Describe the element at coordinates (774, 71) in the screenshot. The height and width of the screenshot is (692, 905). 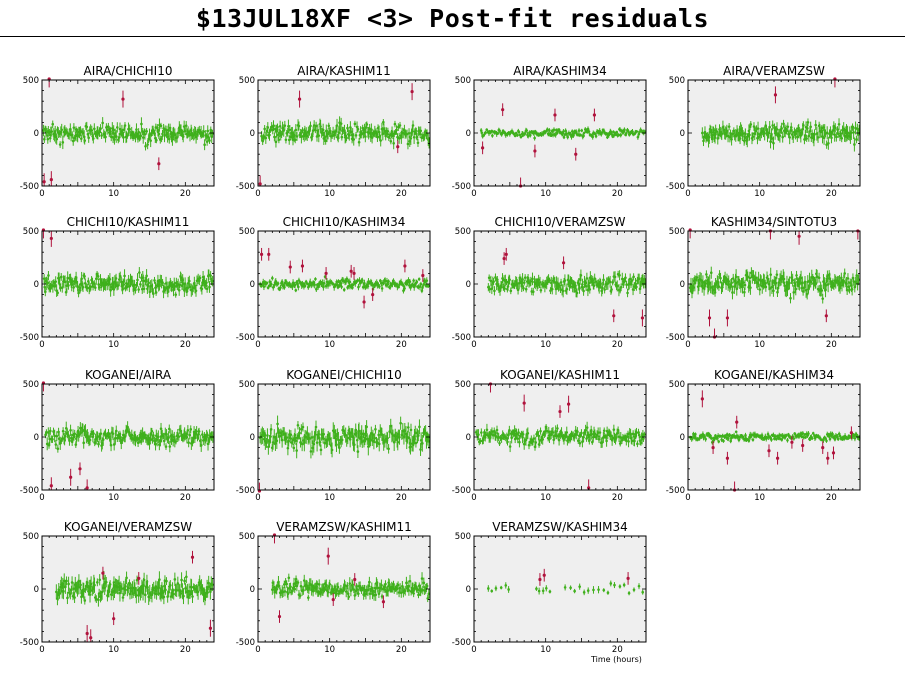
I see `panel-title: AIRA/VERAMZSW` at that location.